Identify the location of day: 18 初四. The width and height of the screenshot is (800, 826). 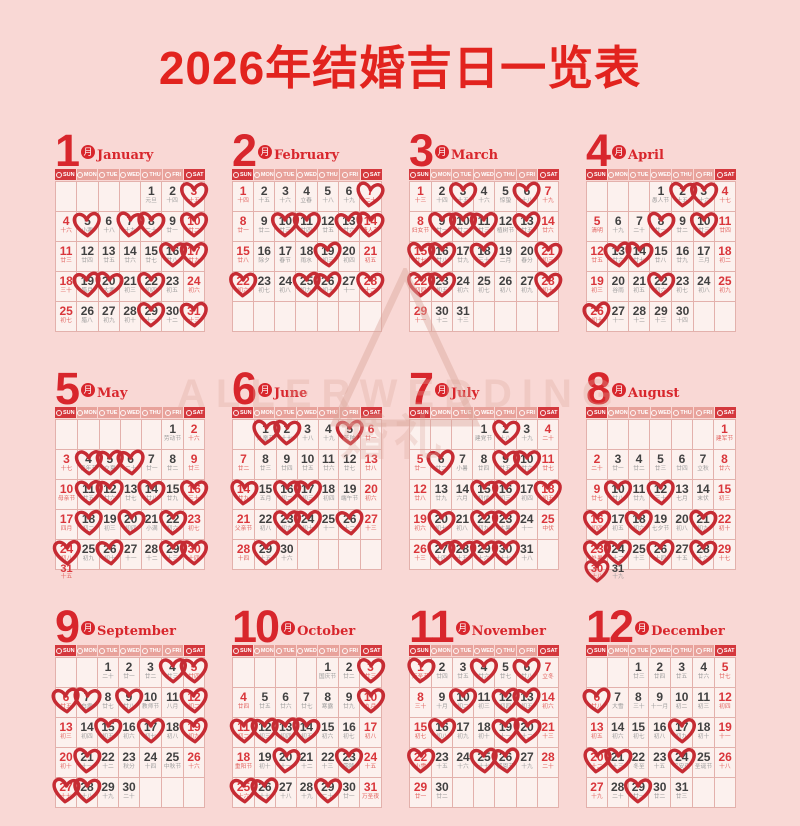
(329, 493).